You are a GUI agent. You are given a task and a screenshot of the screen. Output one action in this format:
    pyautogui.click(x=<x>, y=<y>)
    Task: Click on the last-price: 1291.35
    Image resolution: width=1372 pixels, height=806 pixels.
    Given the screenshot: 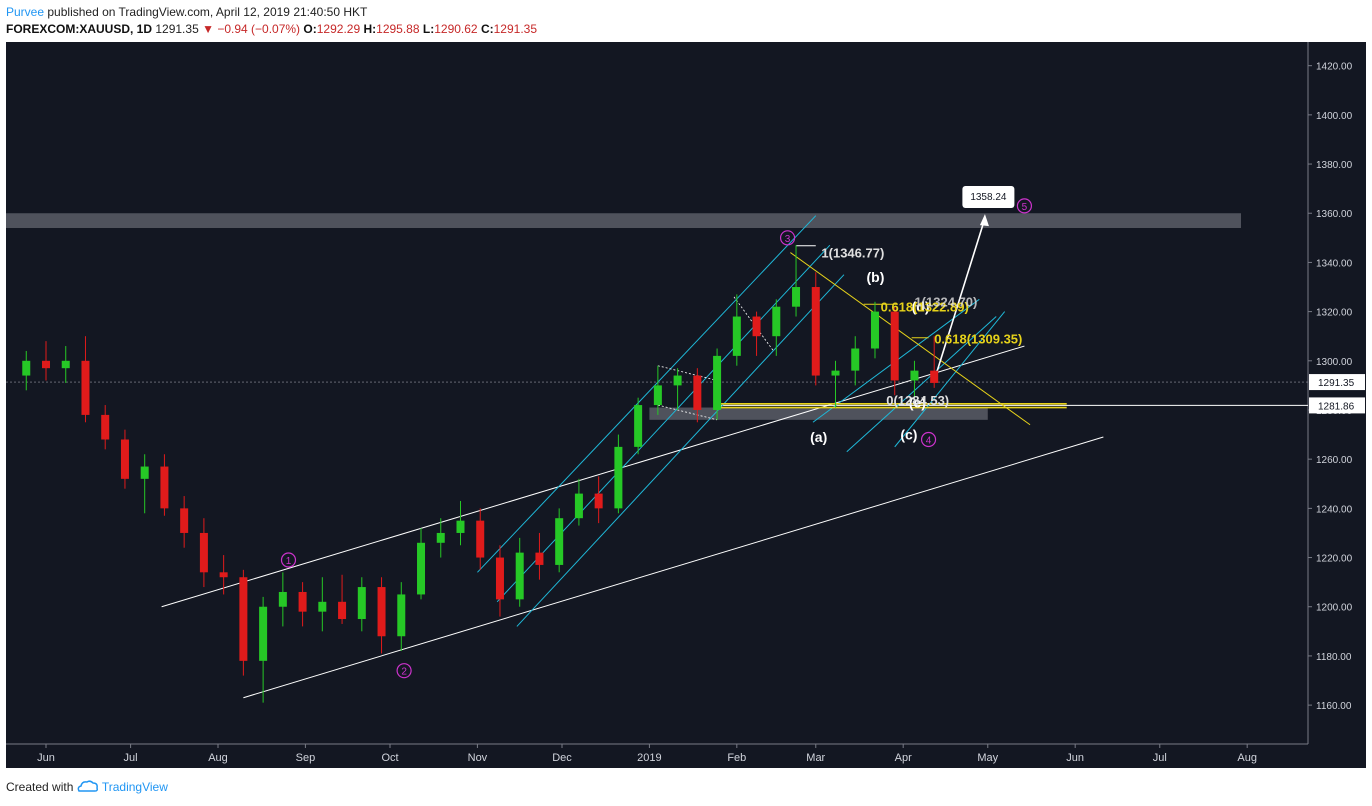 What is the action you would take?
    pyautogui.click(x=177, y=29)
    